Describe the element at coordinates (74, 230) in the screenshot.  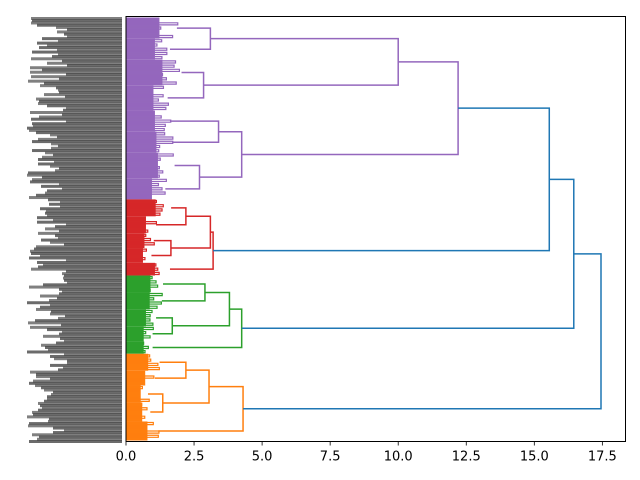
I see `leaf-labels` at that location.